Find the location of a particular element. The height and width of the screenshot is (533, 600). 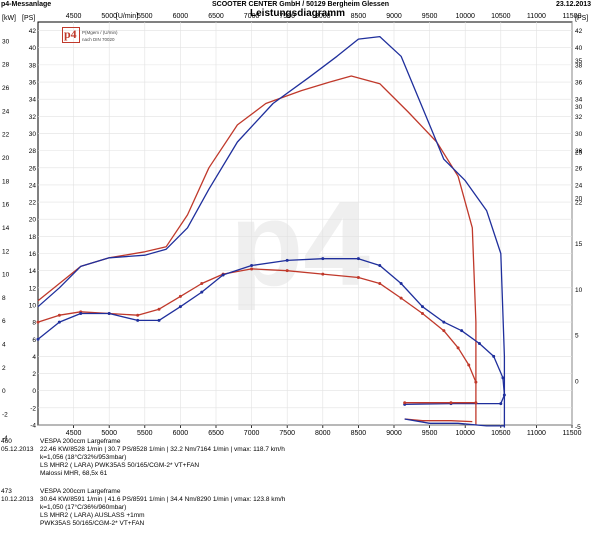

left-ps-tick: 22 is located at coordinates (33, 203).